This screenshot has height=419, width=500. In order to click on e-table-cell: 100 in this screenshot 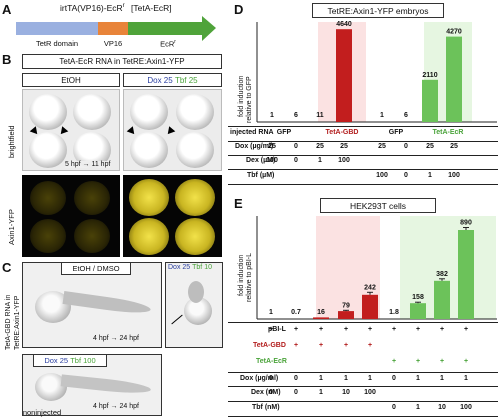, I will do `click(370, 392)`.